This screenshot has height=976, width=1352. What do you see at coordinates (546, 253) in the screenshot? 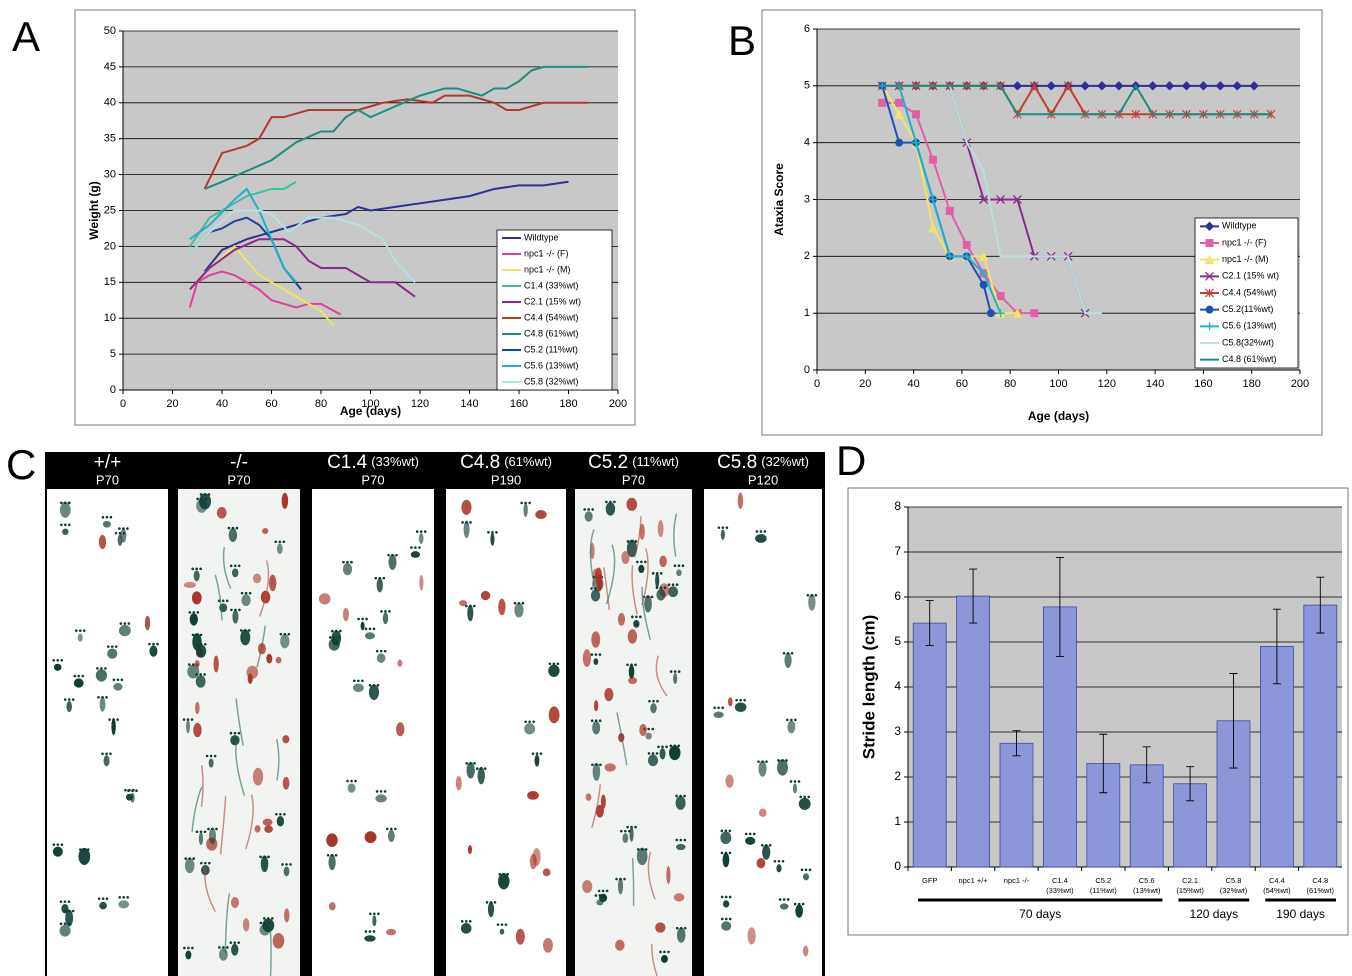
I see `legend-label: npc1 -/- (F)` at bounding box center [546, 253].